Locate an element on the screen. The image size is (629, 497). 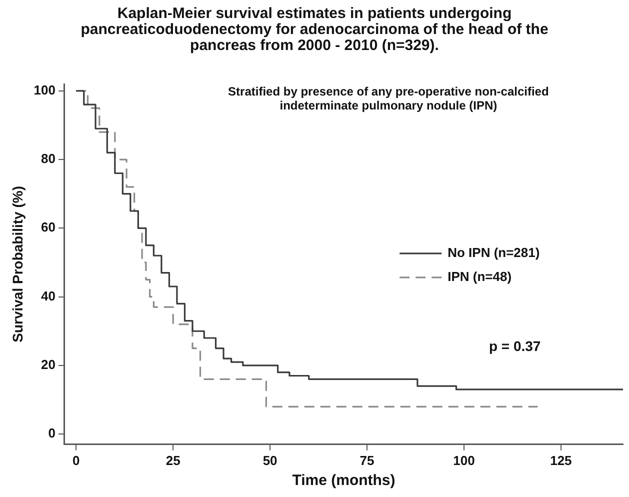
text: Stratified by presence of any pre-operative non-calcified indeterminate pulmonary nodule (IPN) is located at coordinates (388, 98).